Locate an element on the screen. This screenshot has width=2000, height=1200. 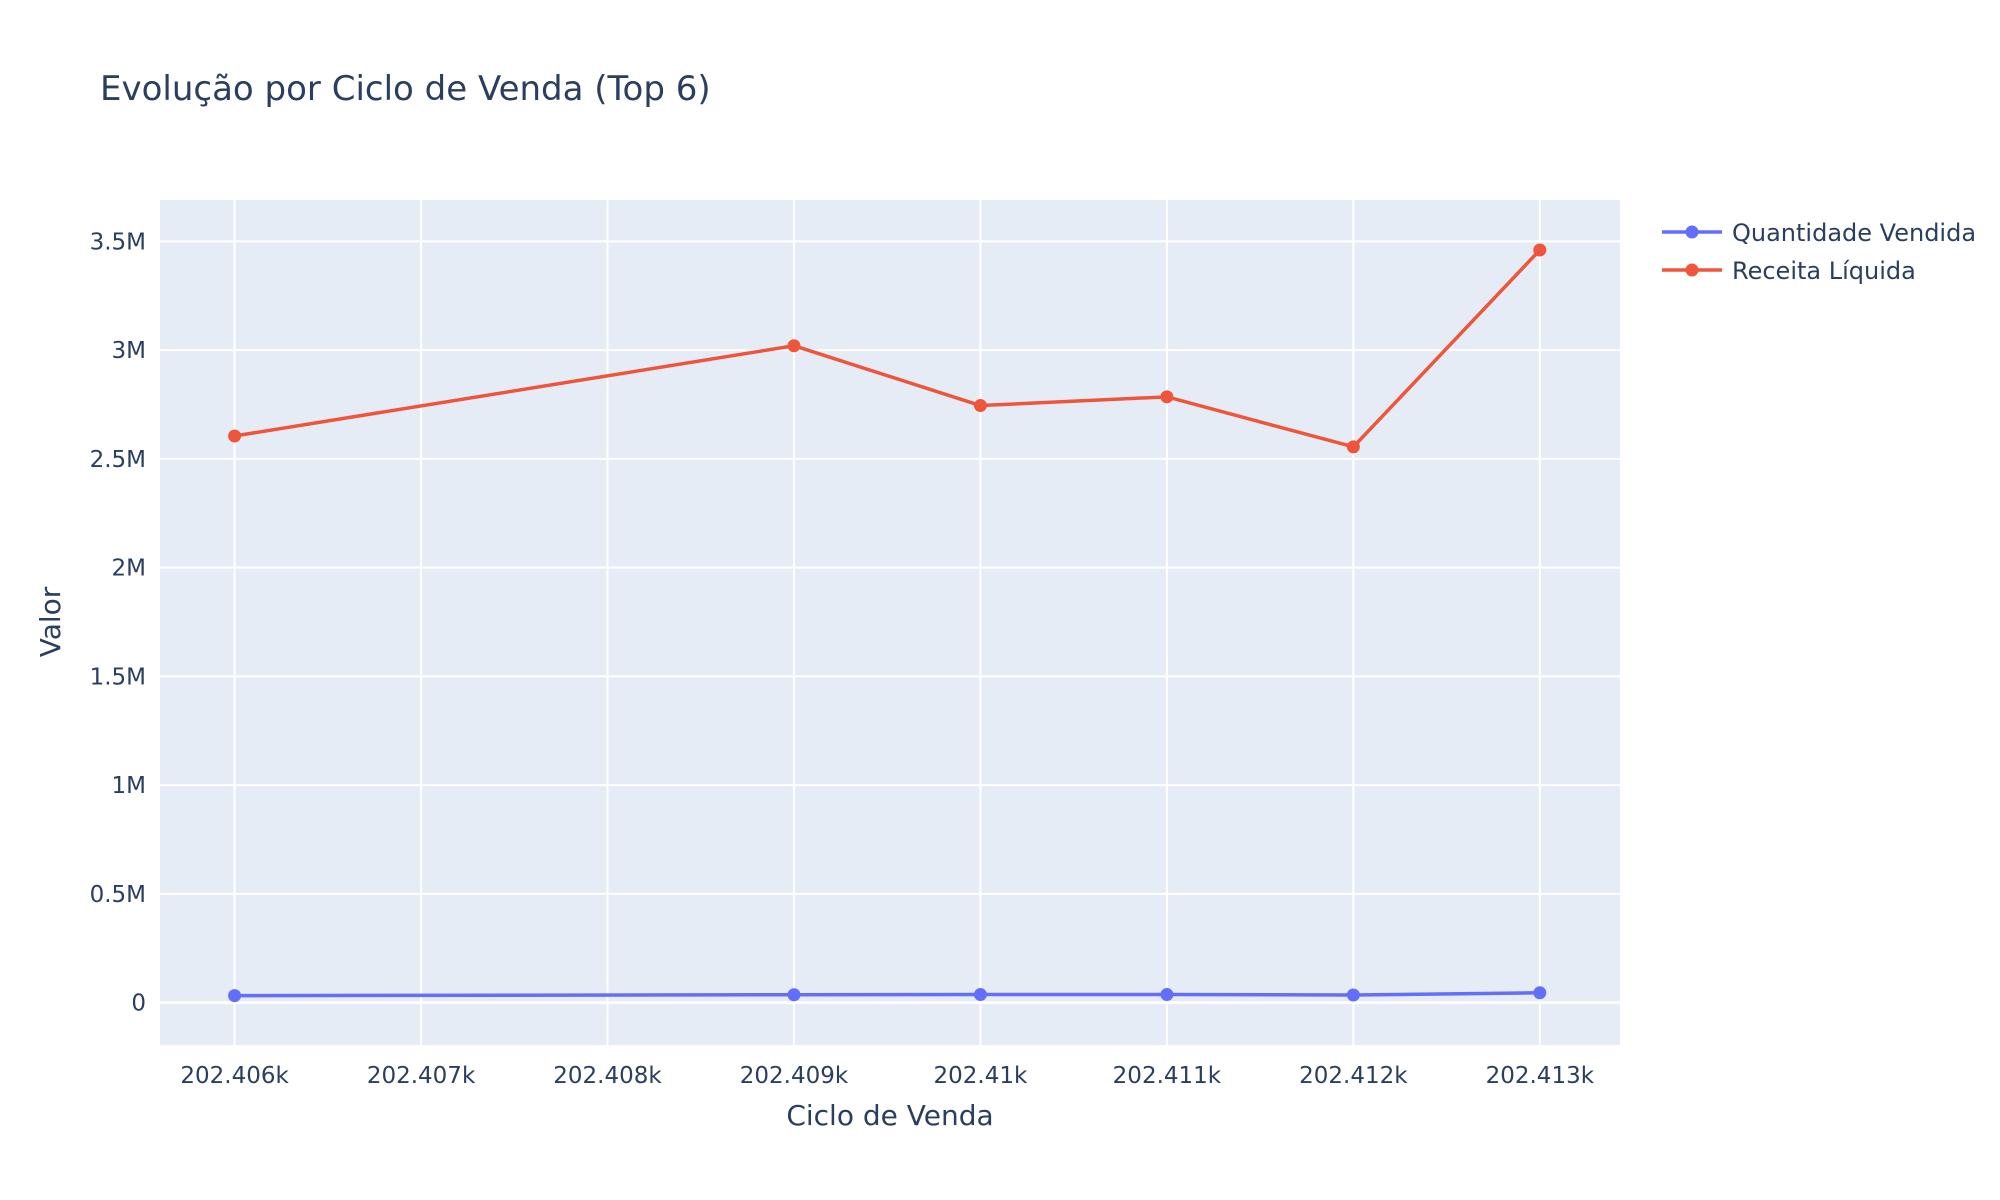
chart-title: Evolução por Ciclo de Venda (Top 6) is located at coordinates (405, 89).